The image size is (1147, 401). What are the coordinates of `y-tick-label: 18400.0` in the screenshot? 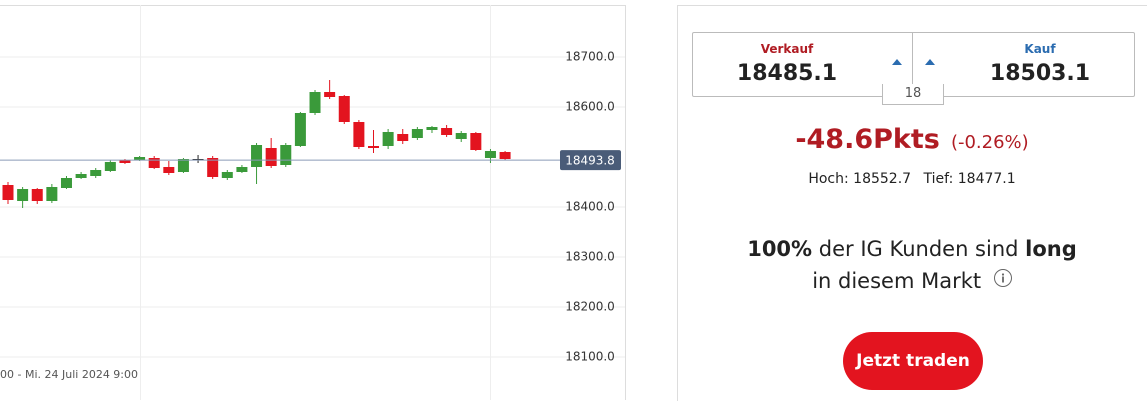 It's located at (590, 207).